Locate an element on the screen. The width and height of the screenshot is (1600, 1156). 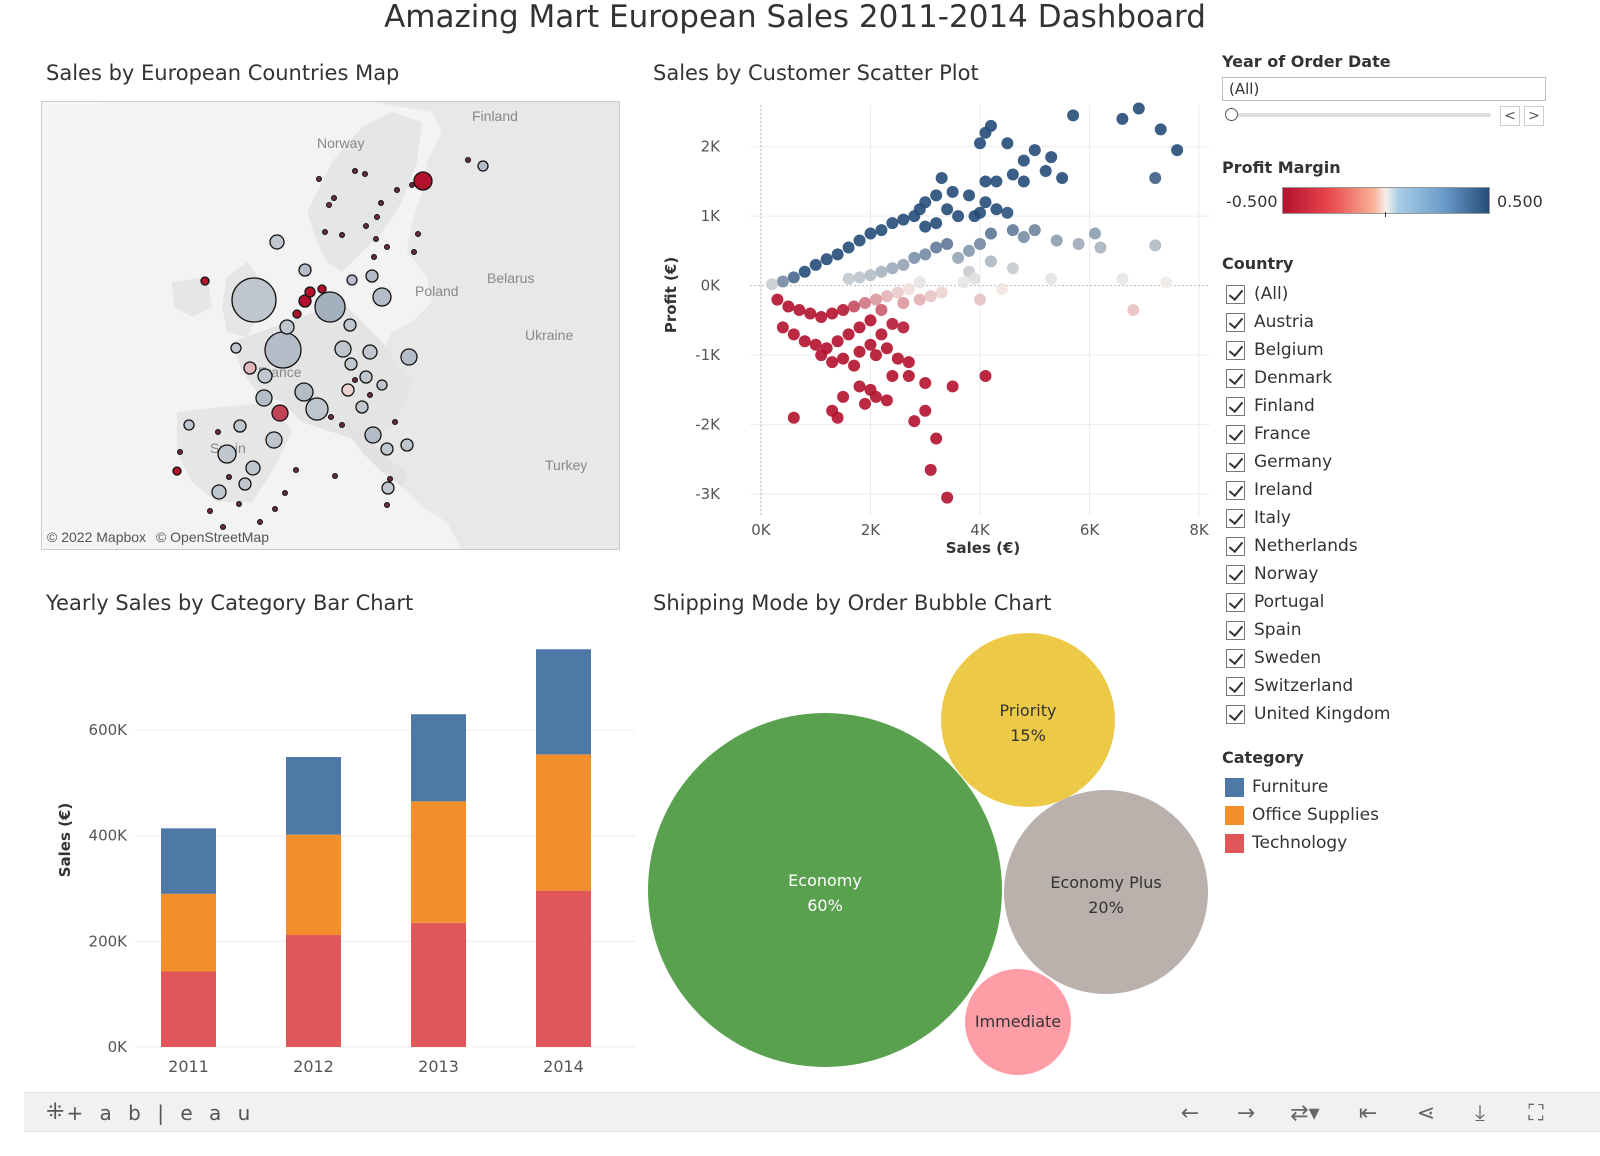
country-filter-item: Denmark is located at coordinates (1308, 378).